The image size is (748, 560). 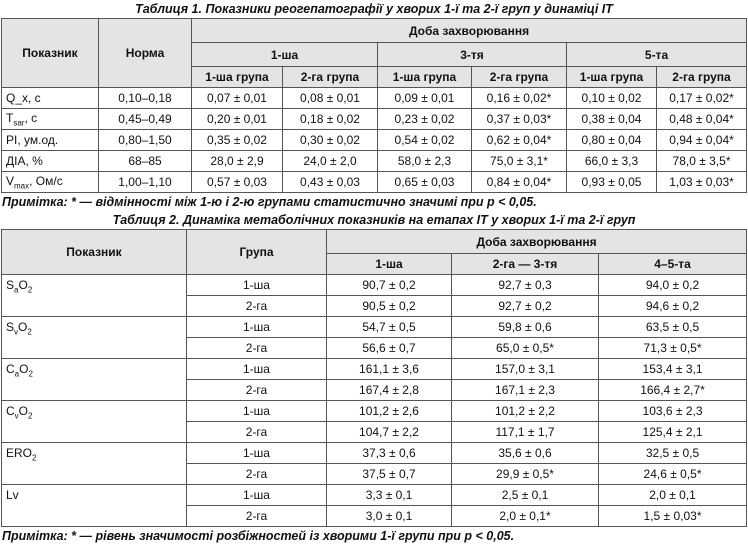 What do you see at coordinates (424, 98) in the screenshot?
I see `cell: 0,09 ± 0,01` at bounding box center [424, 98].